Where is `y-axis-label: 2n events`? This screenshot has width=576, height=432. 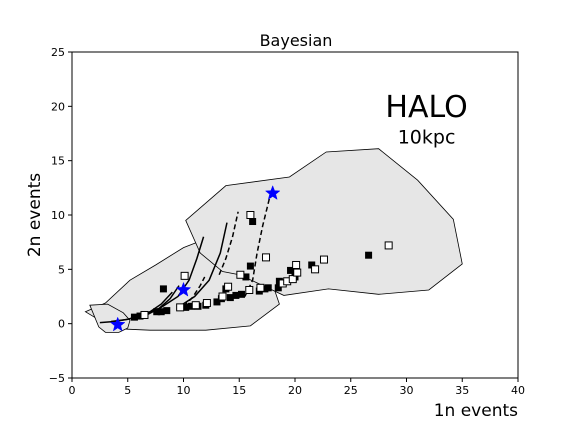 y-axis-label: 2n events is located at coordinates (35, 215).